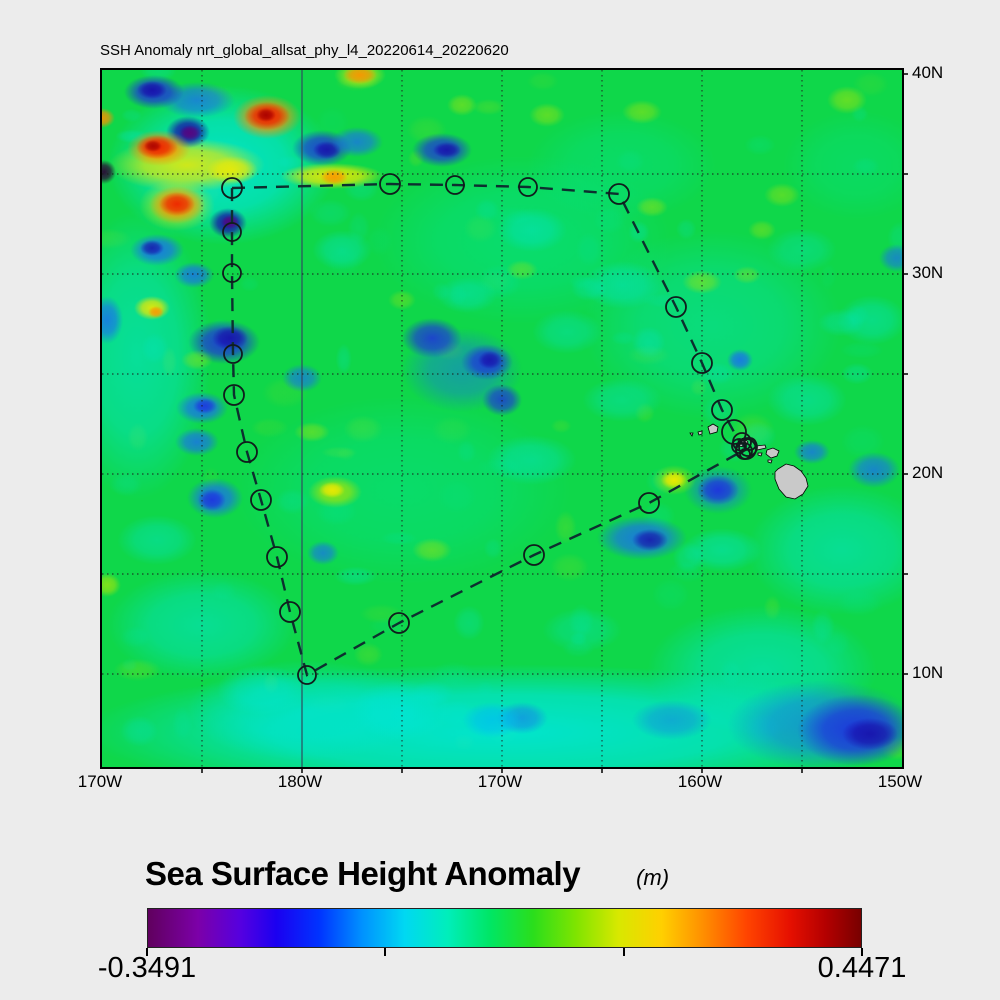 The image size is (1000, 1000). What do you see at coordinates (928, 472) in the screenshot?
I see `y-axis-label: 20N` at bounding box center [928, 472].